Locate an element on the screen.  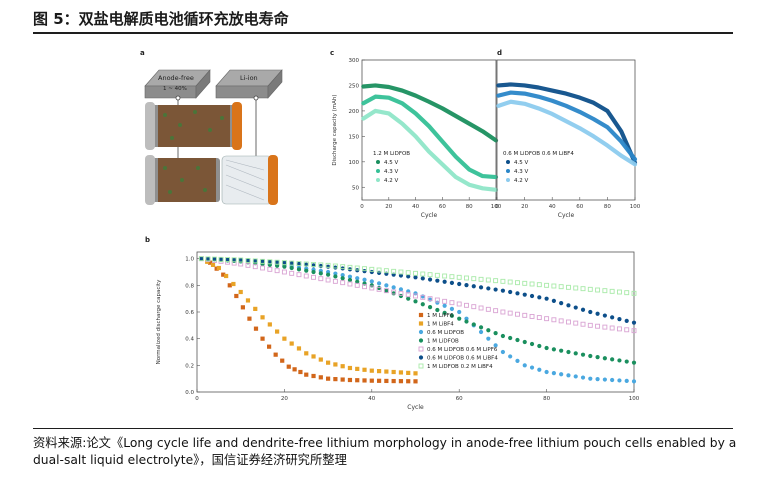
y-tick-label: 0.2 is located at coordinates (189, 366).